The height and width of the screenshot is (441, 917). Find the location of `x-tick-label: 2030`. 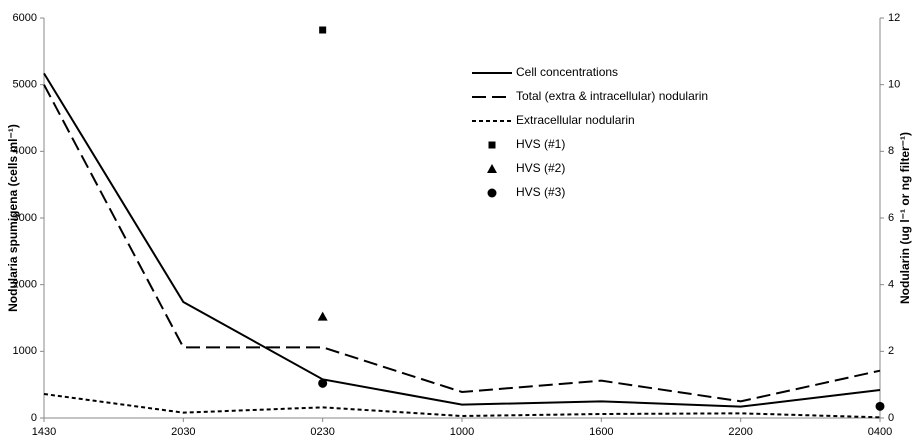

x-tick-label: 2030 is located at coordinates (183, 432).